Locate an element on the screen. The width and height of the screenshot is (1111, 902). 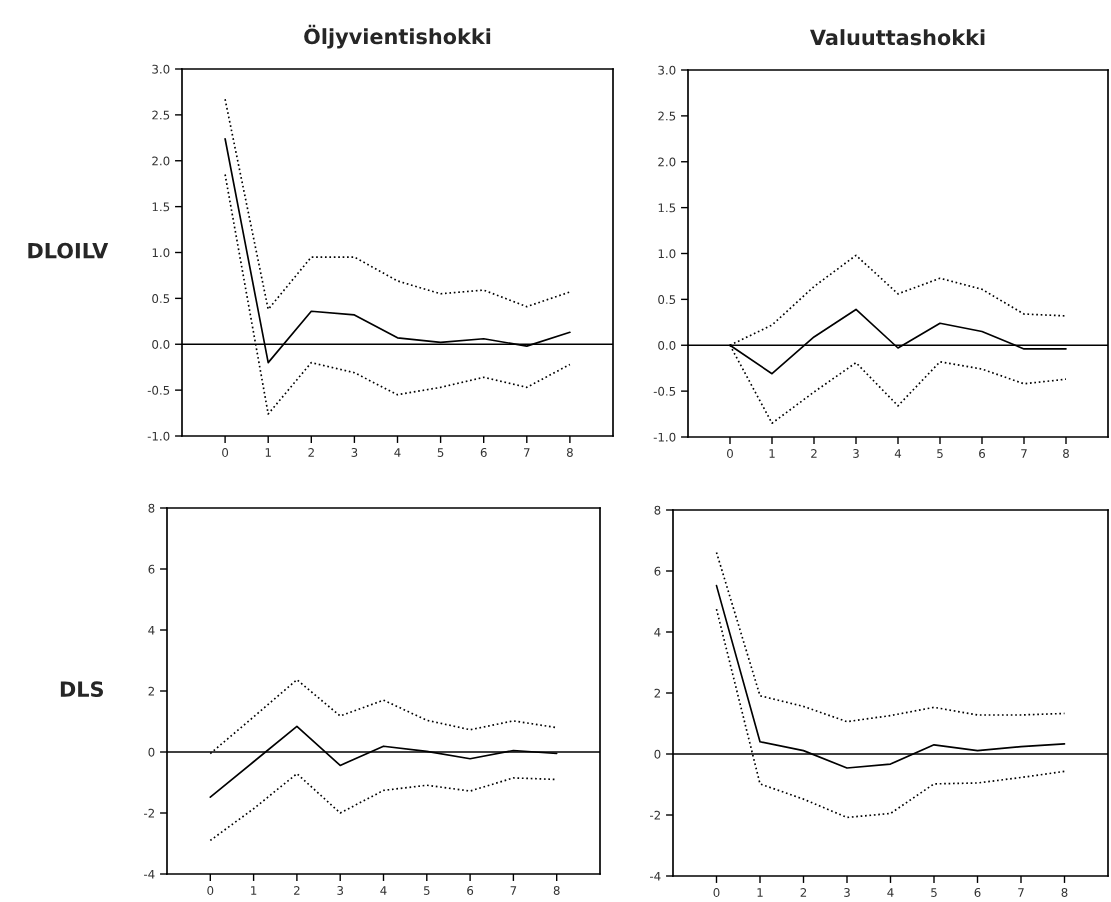
chart-title: Öljyvientishokki is located at coordinates (397, 36).